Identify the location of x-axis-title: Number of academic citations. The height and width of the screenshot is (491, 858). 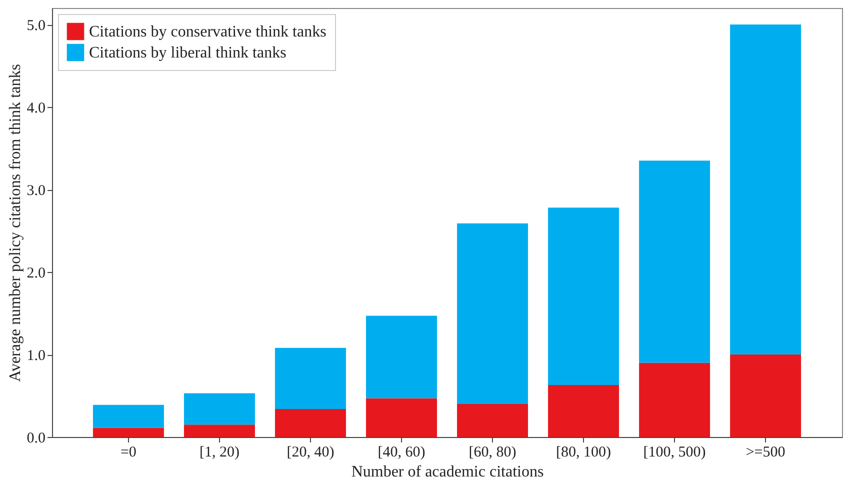
(447, 472).